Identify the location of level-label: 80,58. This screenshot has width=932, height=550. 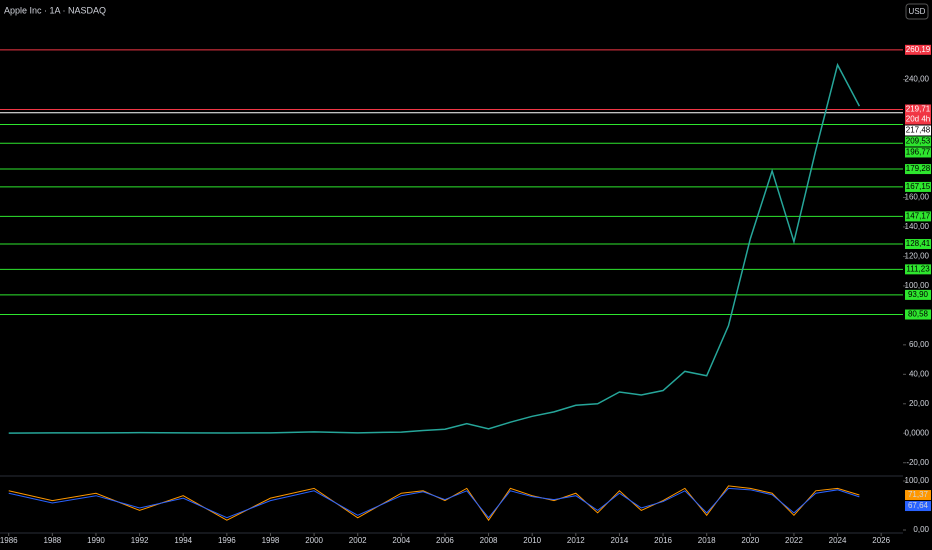
(918, 314).